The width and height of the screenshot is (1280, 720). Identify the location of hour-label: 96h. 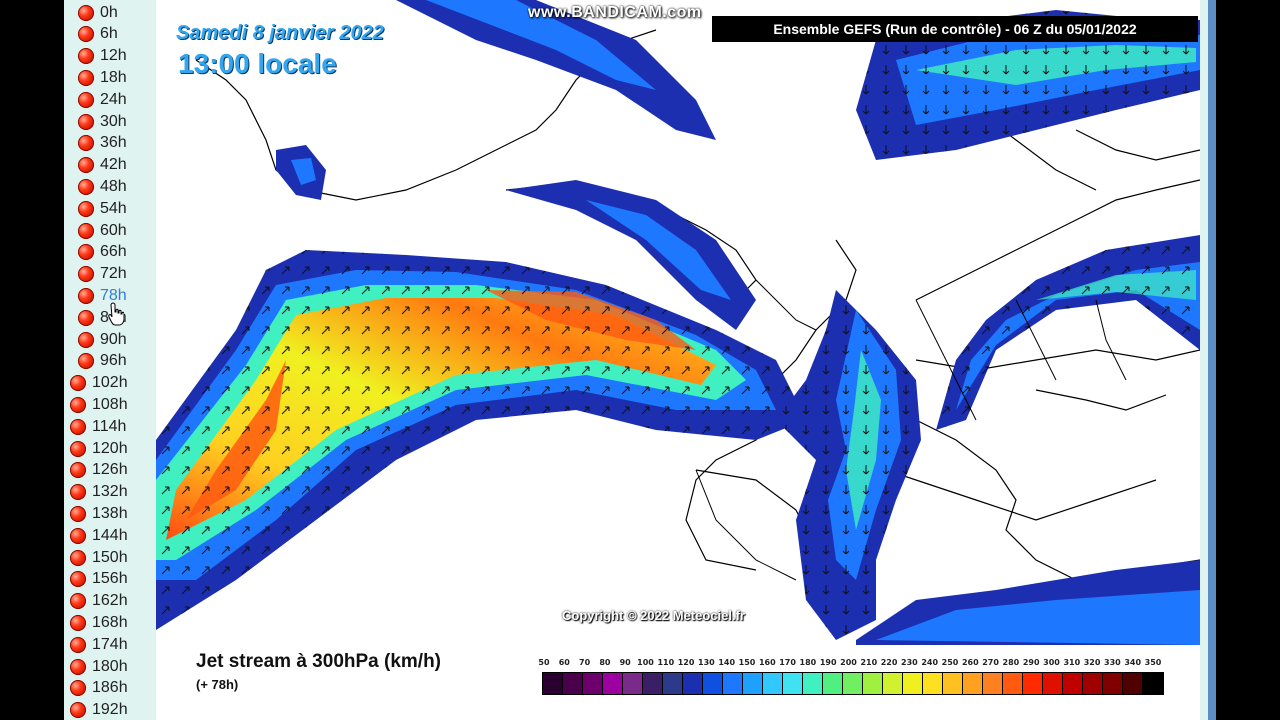
(113, 361).